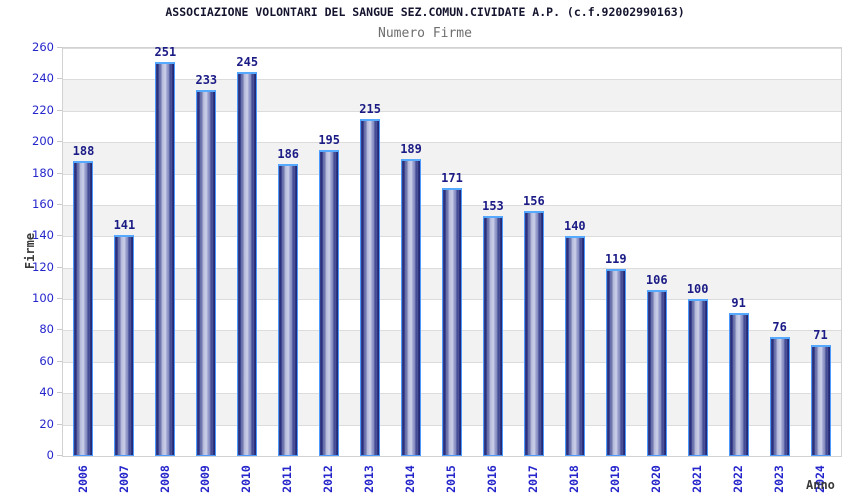 The image size is (850, 500). I want to click on bar-value-label: 215, so click(370, 108).